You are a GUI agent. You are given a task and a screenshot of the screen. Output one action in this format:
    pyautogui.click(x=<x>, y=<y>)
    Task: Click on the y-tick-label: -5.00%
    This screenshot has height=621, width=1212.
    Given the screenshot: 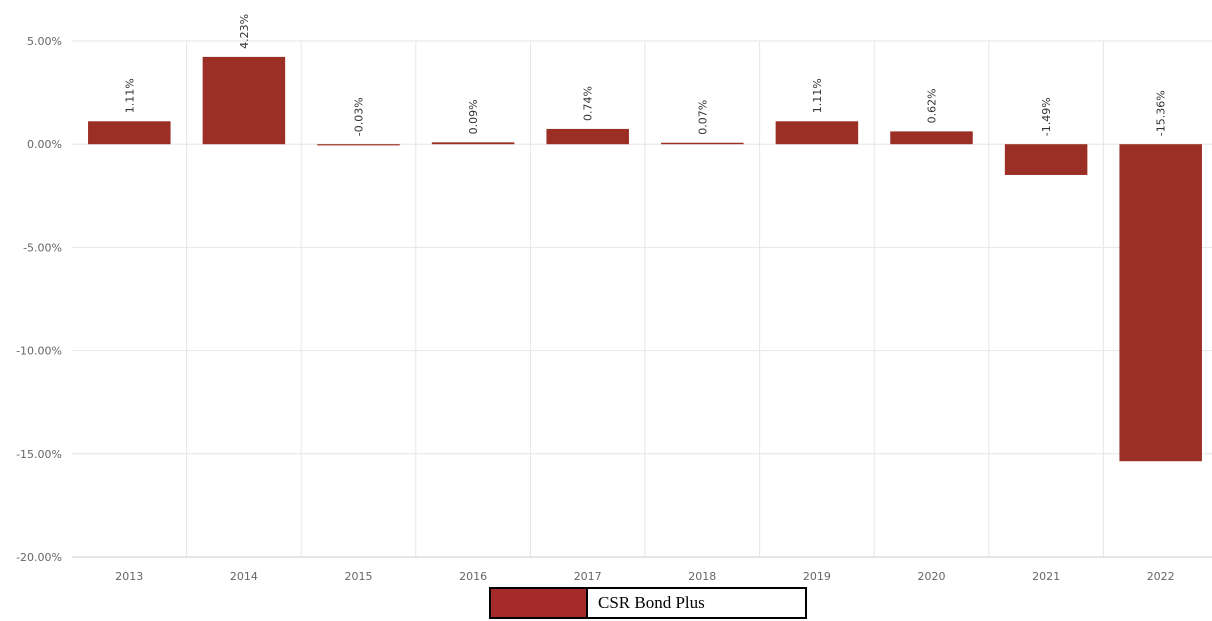 What is the action you would take?
    pyautogui.click(x=42, y=247)
    